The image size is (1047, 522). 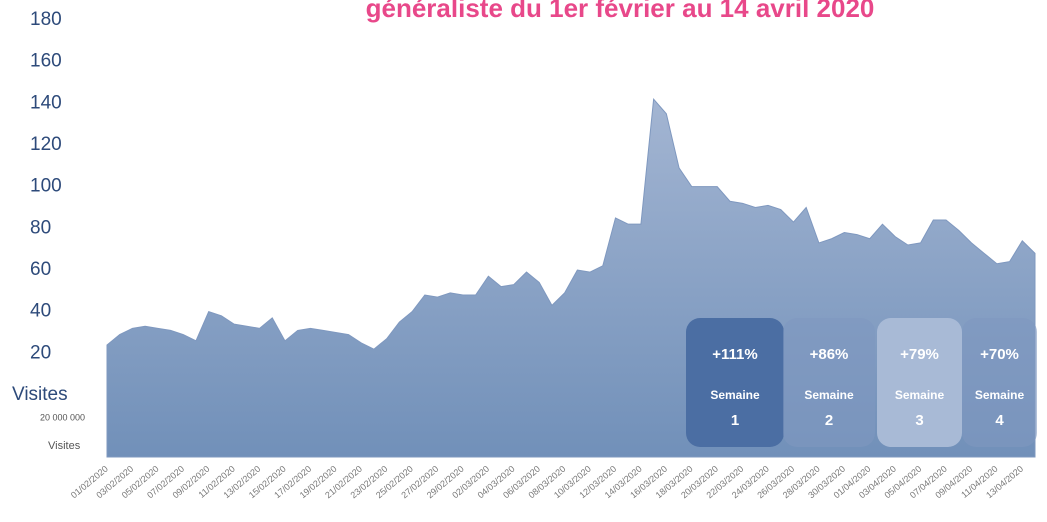 I want to click on week-number: 2, so click(x=829, y=420).